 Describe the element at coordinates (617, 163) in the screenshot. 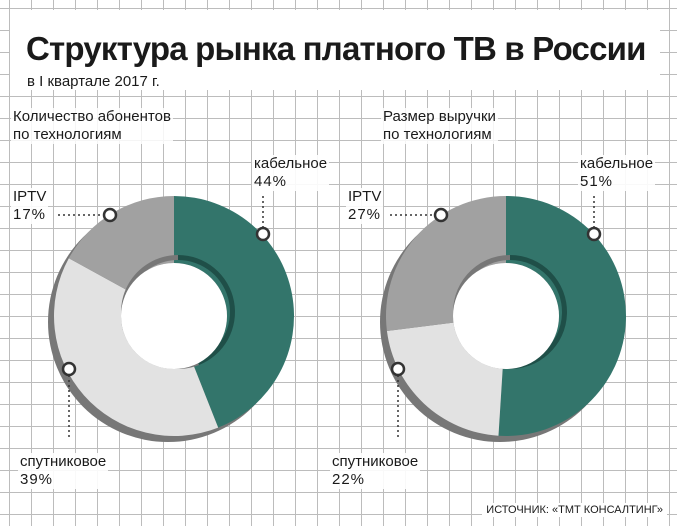

I see `right-label-cable-name: кабельное` at that location.